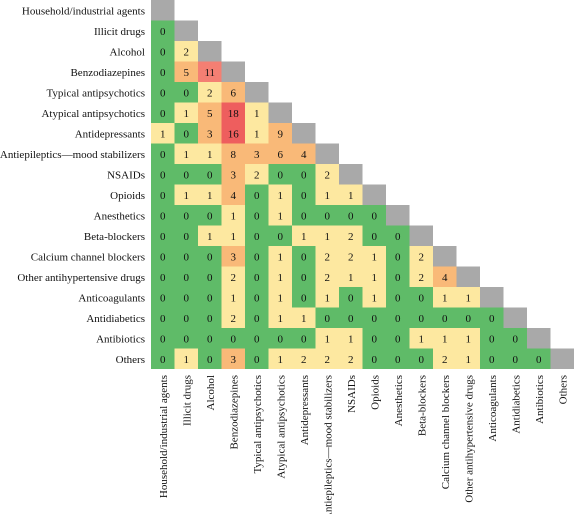  I want to click on cell-value-label: 16, so click(234, 134).